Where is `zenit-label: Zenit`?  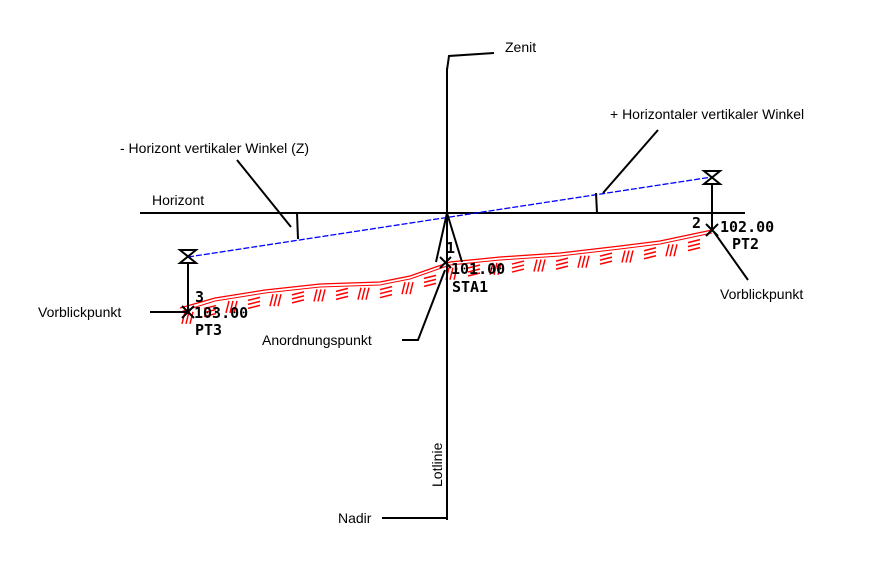 zenit-label: Zenit is located at coordinates (520, 47).